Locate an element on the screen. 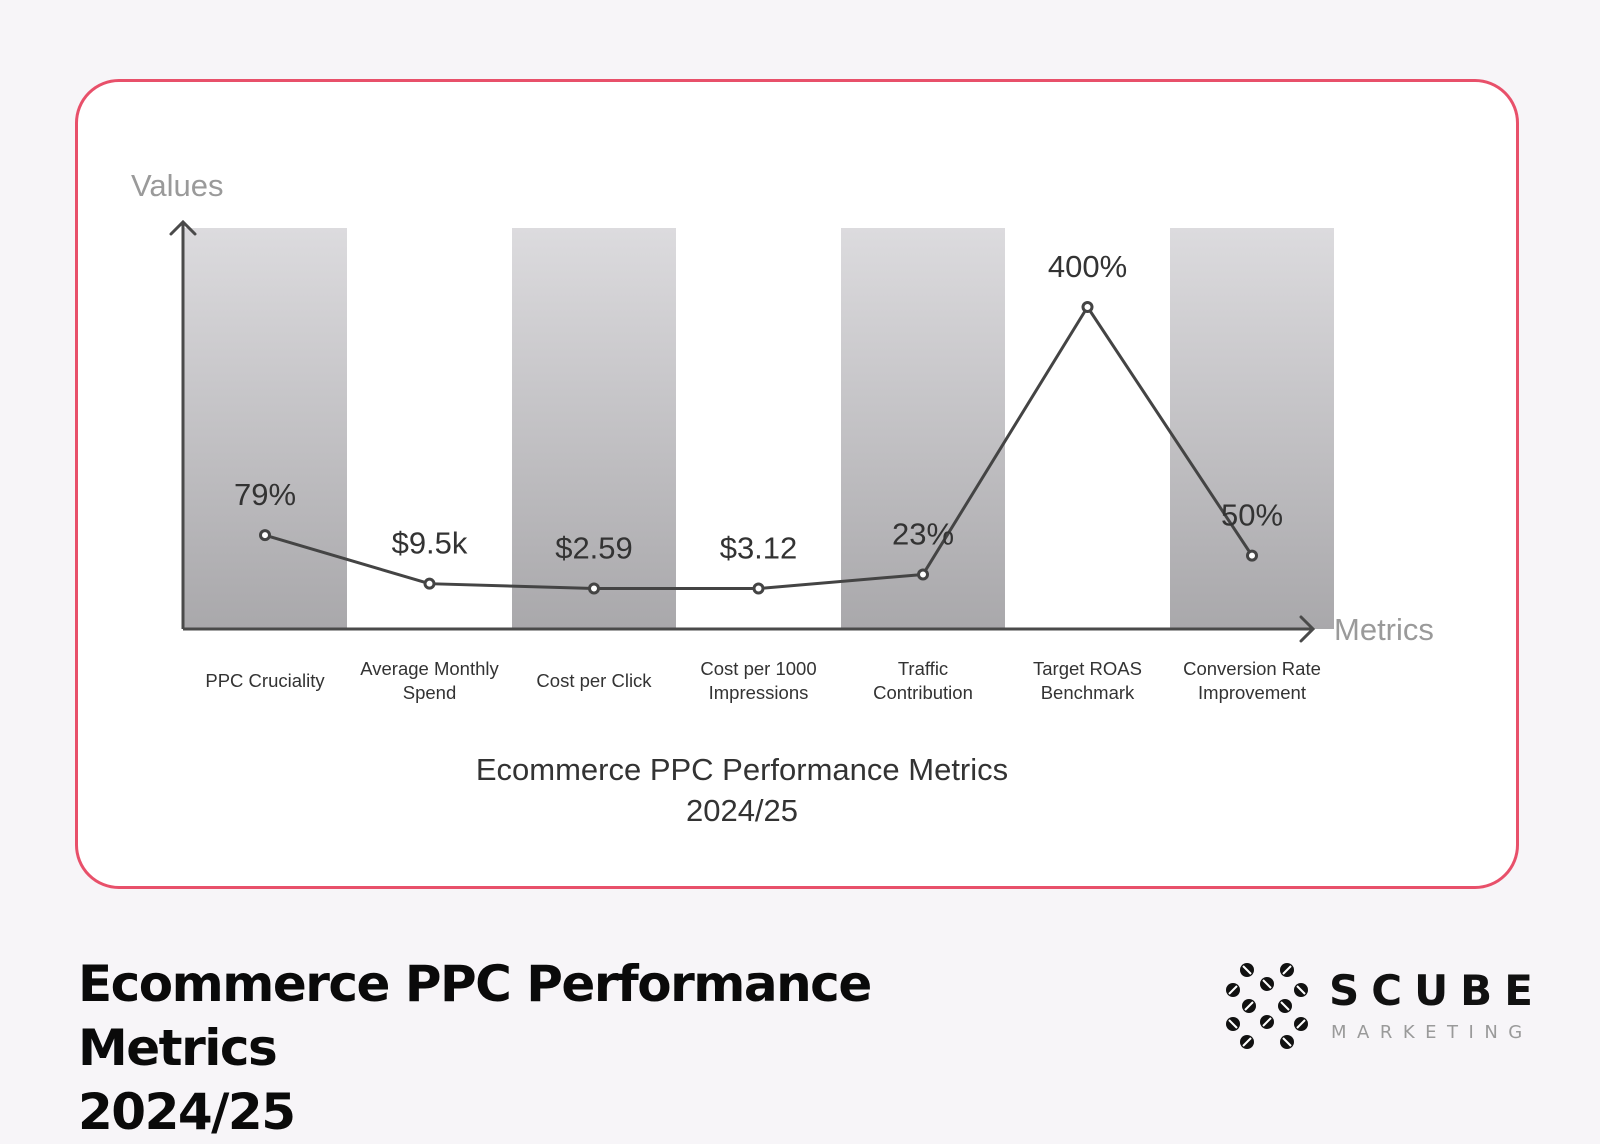  y-axis-label: Values is located at coordinates (177, 185).